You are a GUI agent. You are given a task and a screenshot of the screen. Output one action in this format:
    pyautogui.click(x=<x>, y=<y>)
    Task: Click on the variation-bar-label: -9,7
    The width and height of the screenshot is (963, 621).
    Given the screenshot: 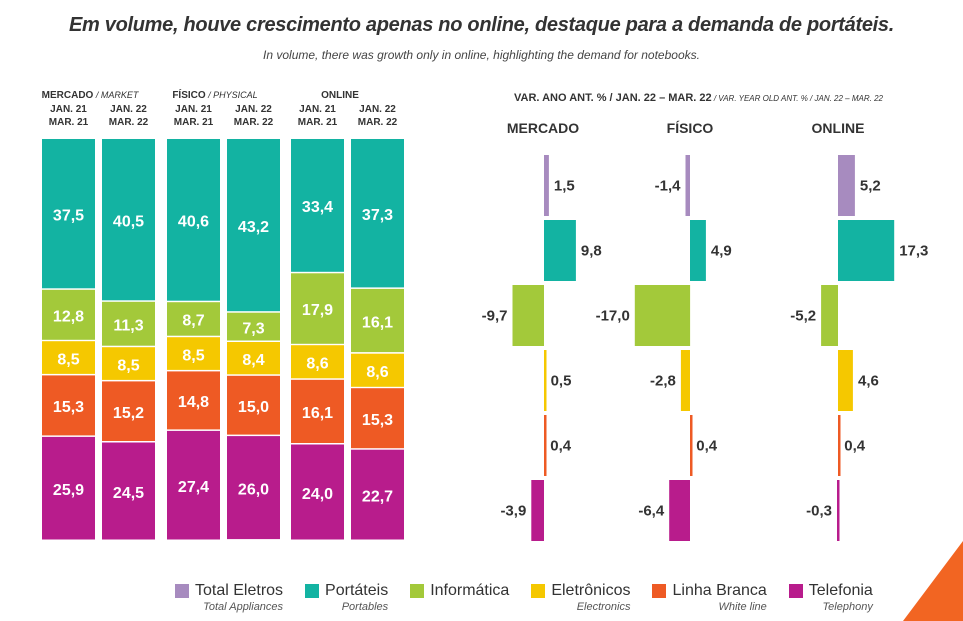 What is the action you would take?
    pyautogui.click(x=495, y=316)
    